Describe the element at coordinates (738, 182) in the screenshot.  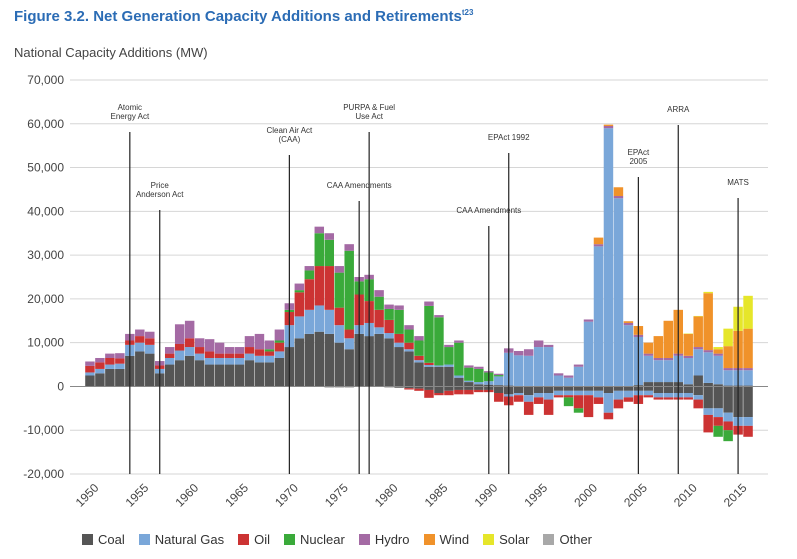
I see `annotation-label: MATS` at that location.